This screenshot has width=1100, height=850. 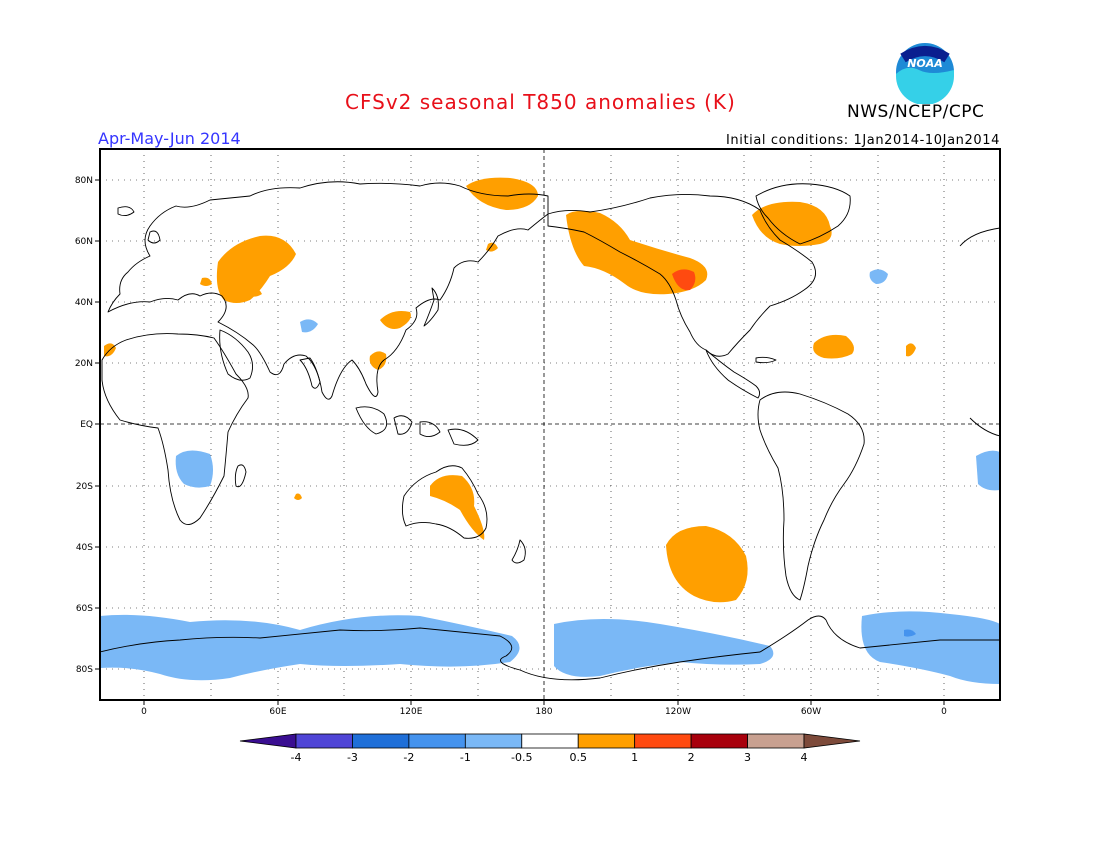 What do you see at coordinates (206, 281) in the screenshot?
I see `anomaly-black-sea` at bounding box center [206, 281].